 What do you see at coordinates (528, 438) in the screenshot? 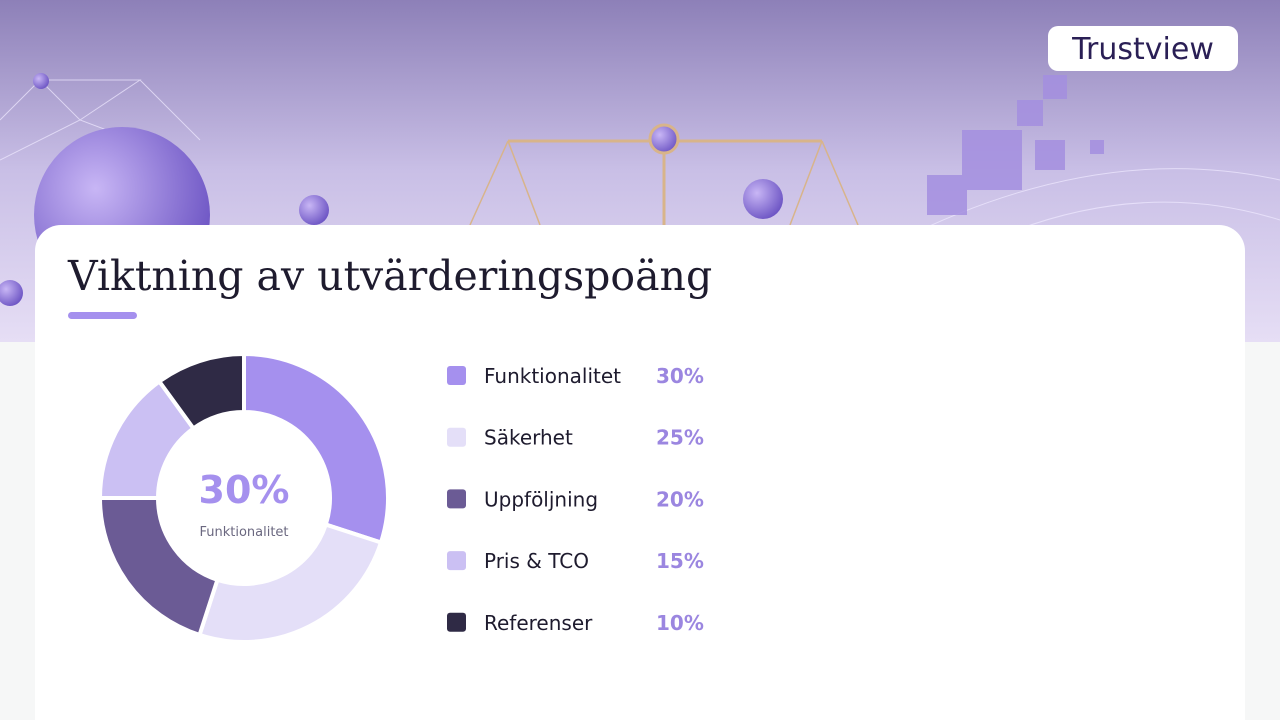
I see `legend-label: Säkerhet` at bounding box center [528, 438].